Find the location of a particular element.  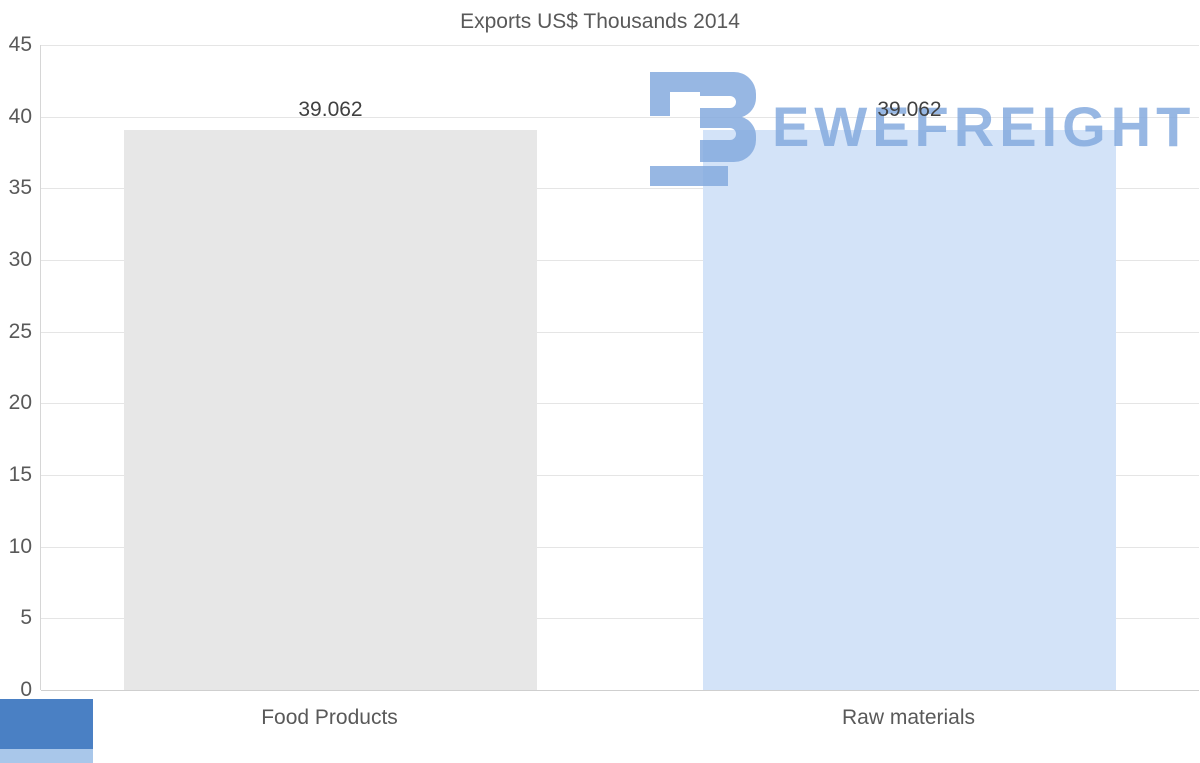

y-tick-label: 30 is located at coordinates (20, 259).